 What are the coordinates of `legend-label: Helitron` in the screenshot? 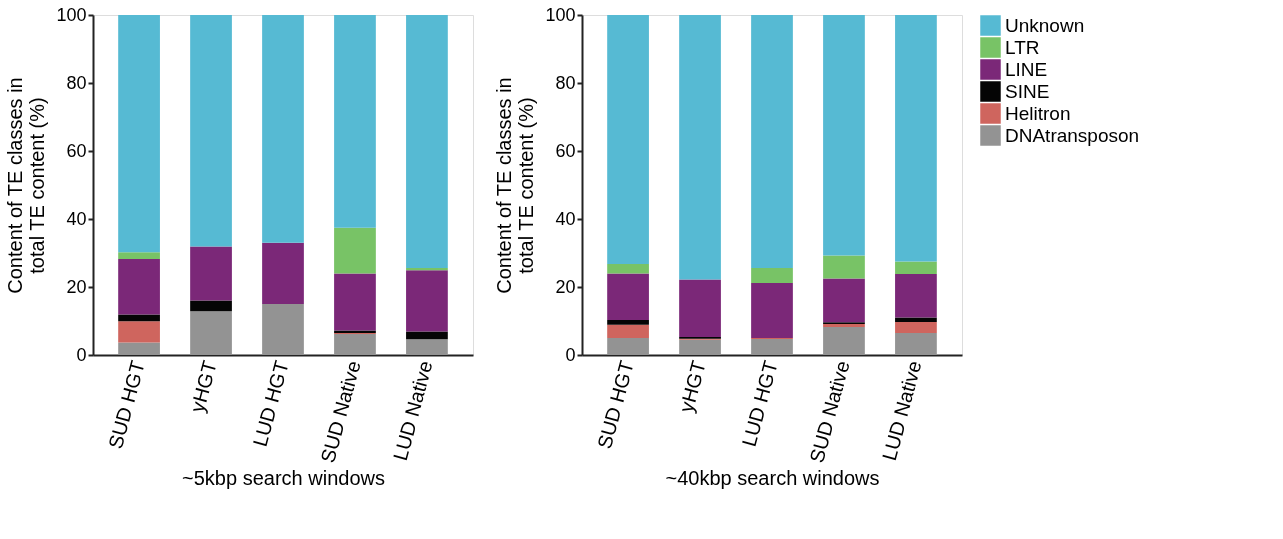 It's located at (1038, 113).